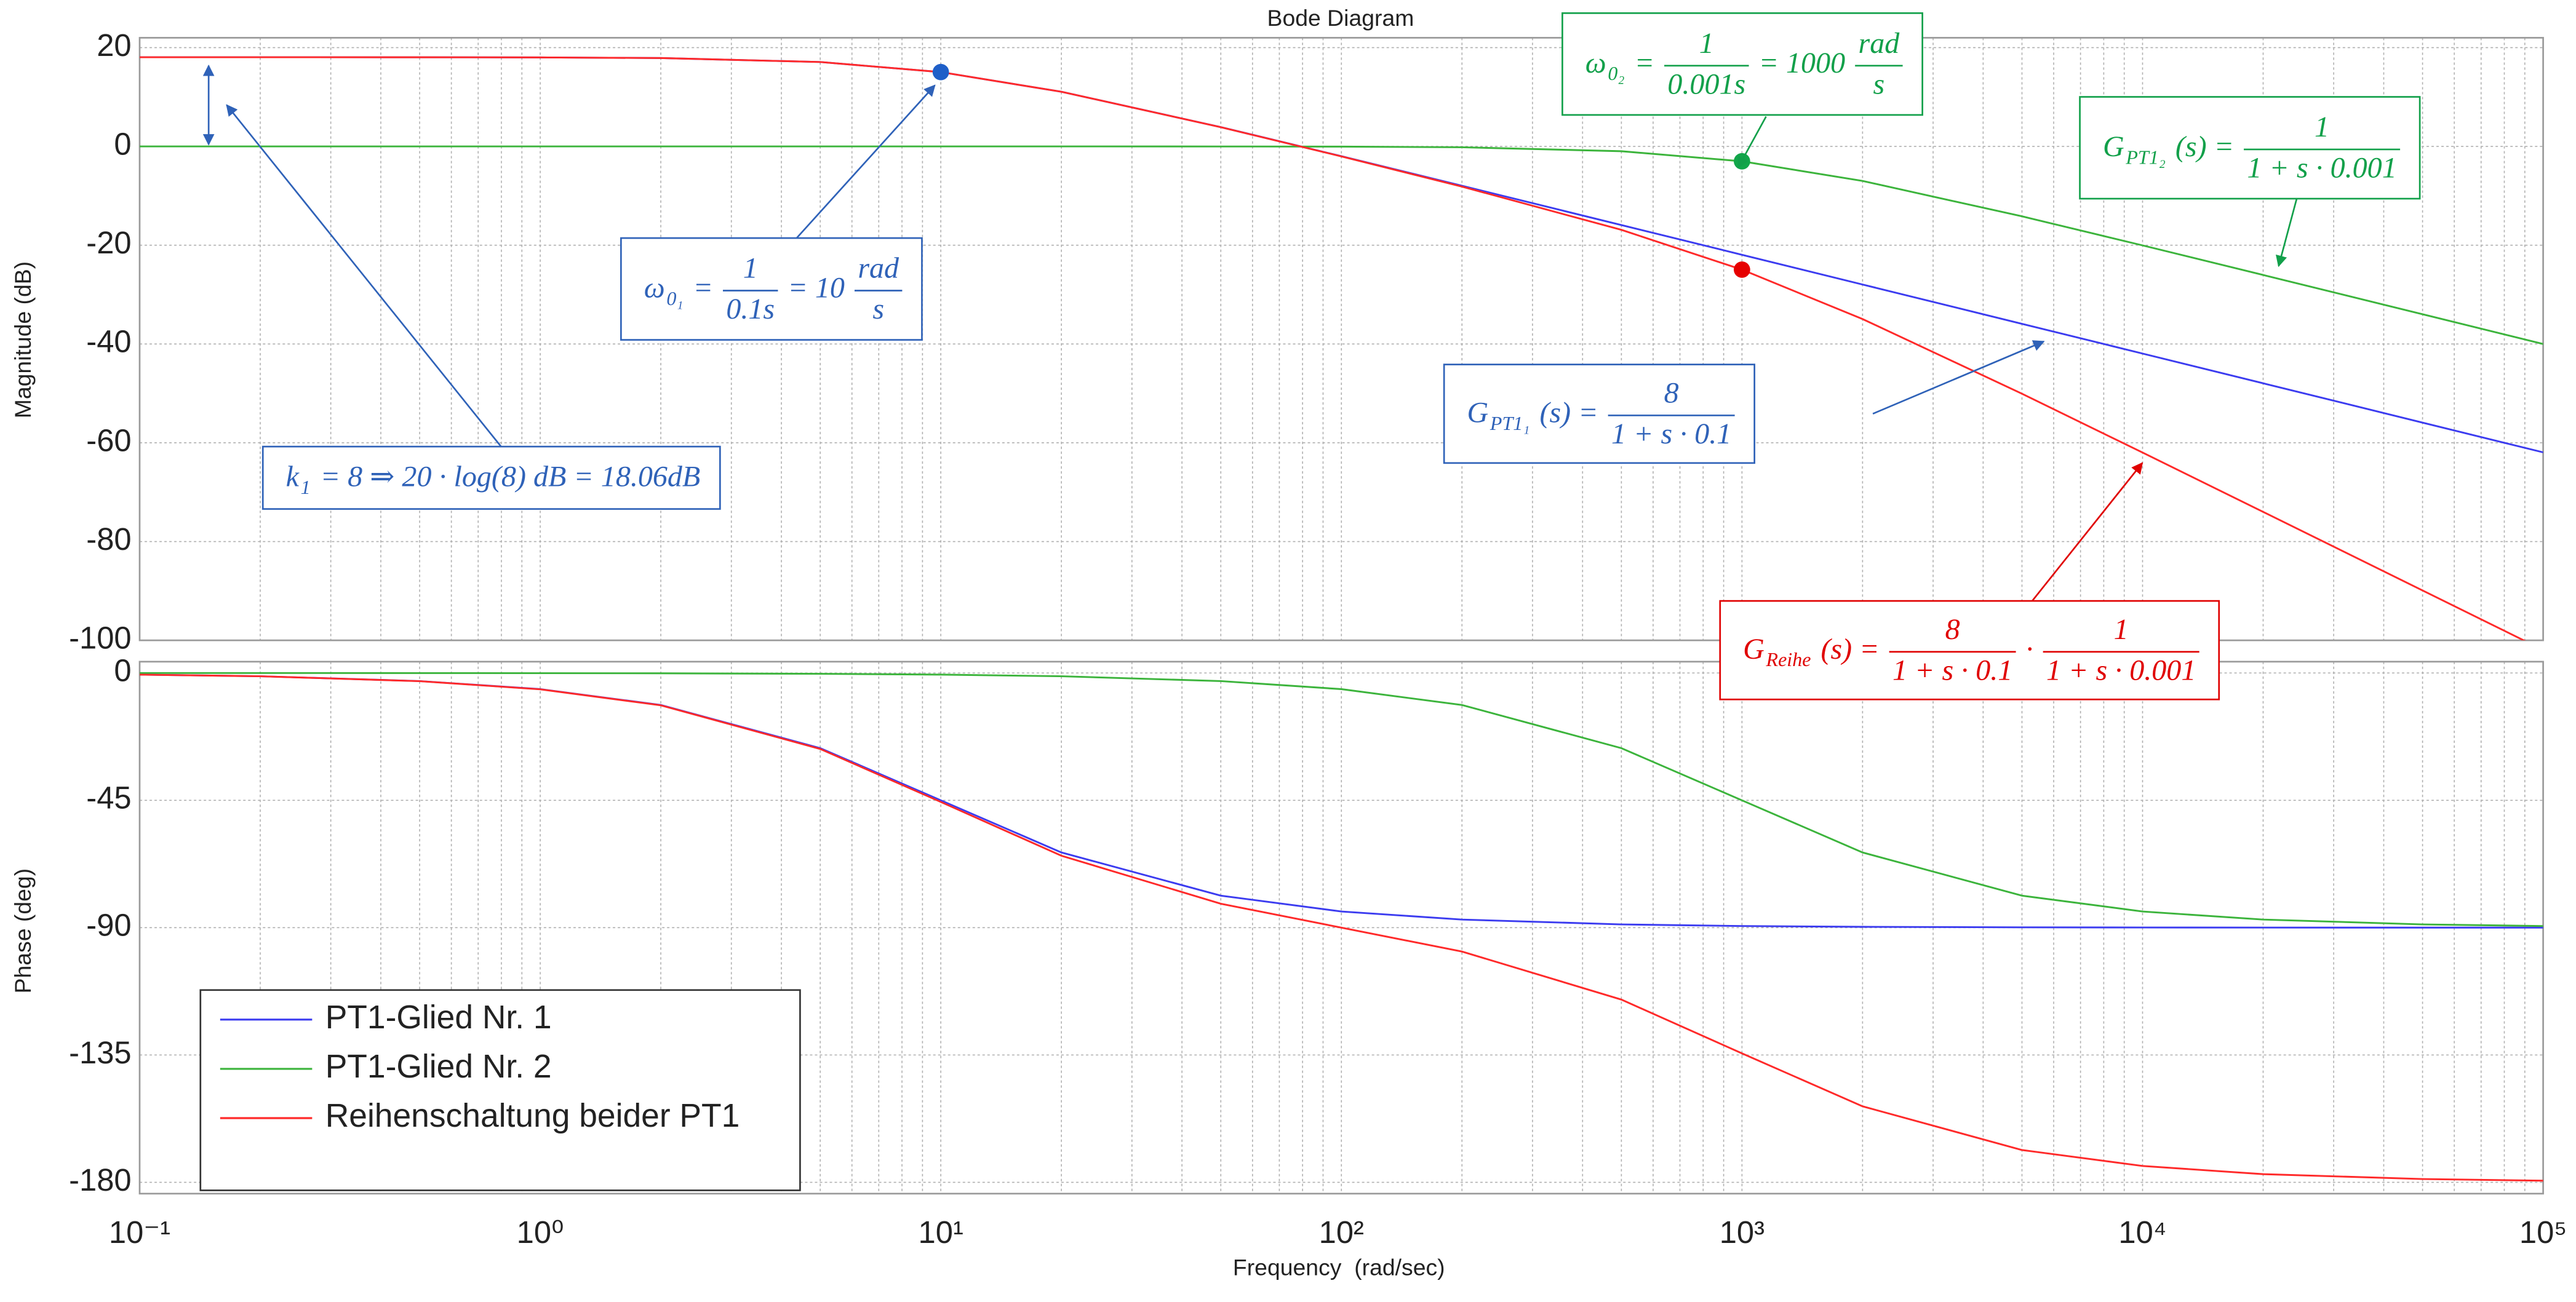 This screenshot has height=1302, width=2576. Describe the element at coordinates (816, 288) in the screenshot. I see `annotation-text: = 10` at that location.